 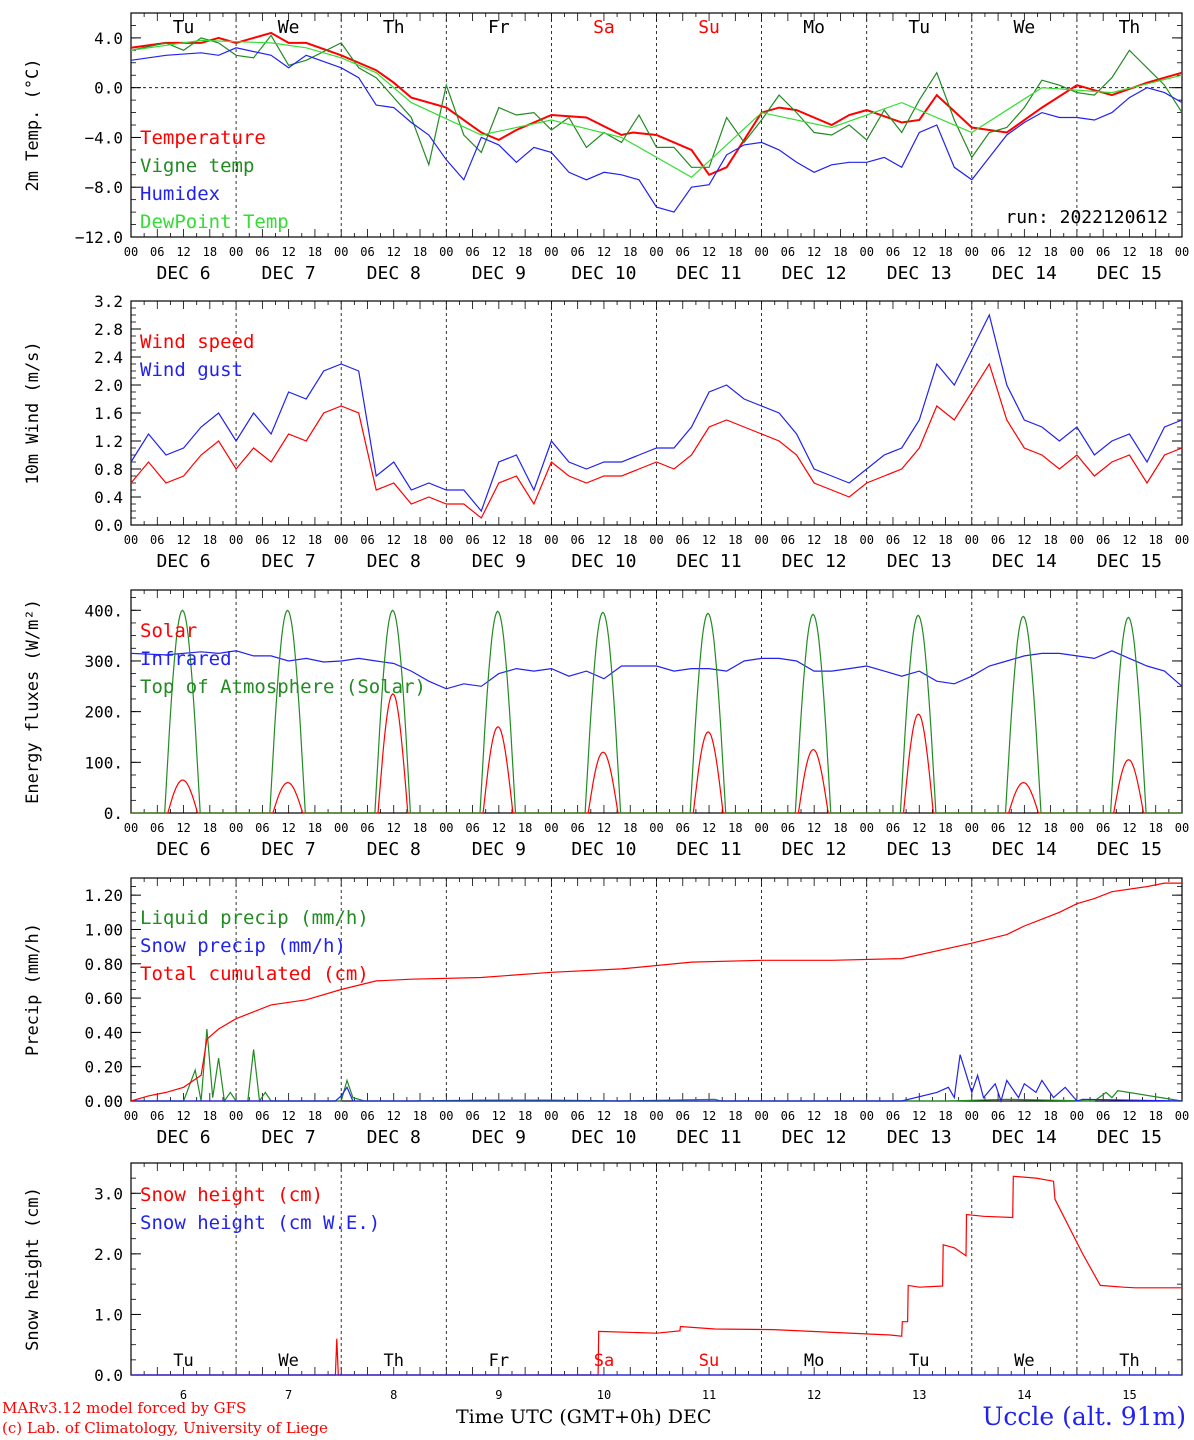 What do you see at coordinates (1086, 217) in the screenshot?
I see `run-label: run: 2022120612` at bounding box center [1086, 217].